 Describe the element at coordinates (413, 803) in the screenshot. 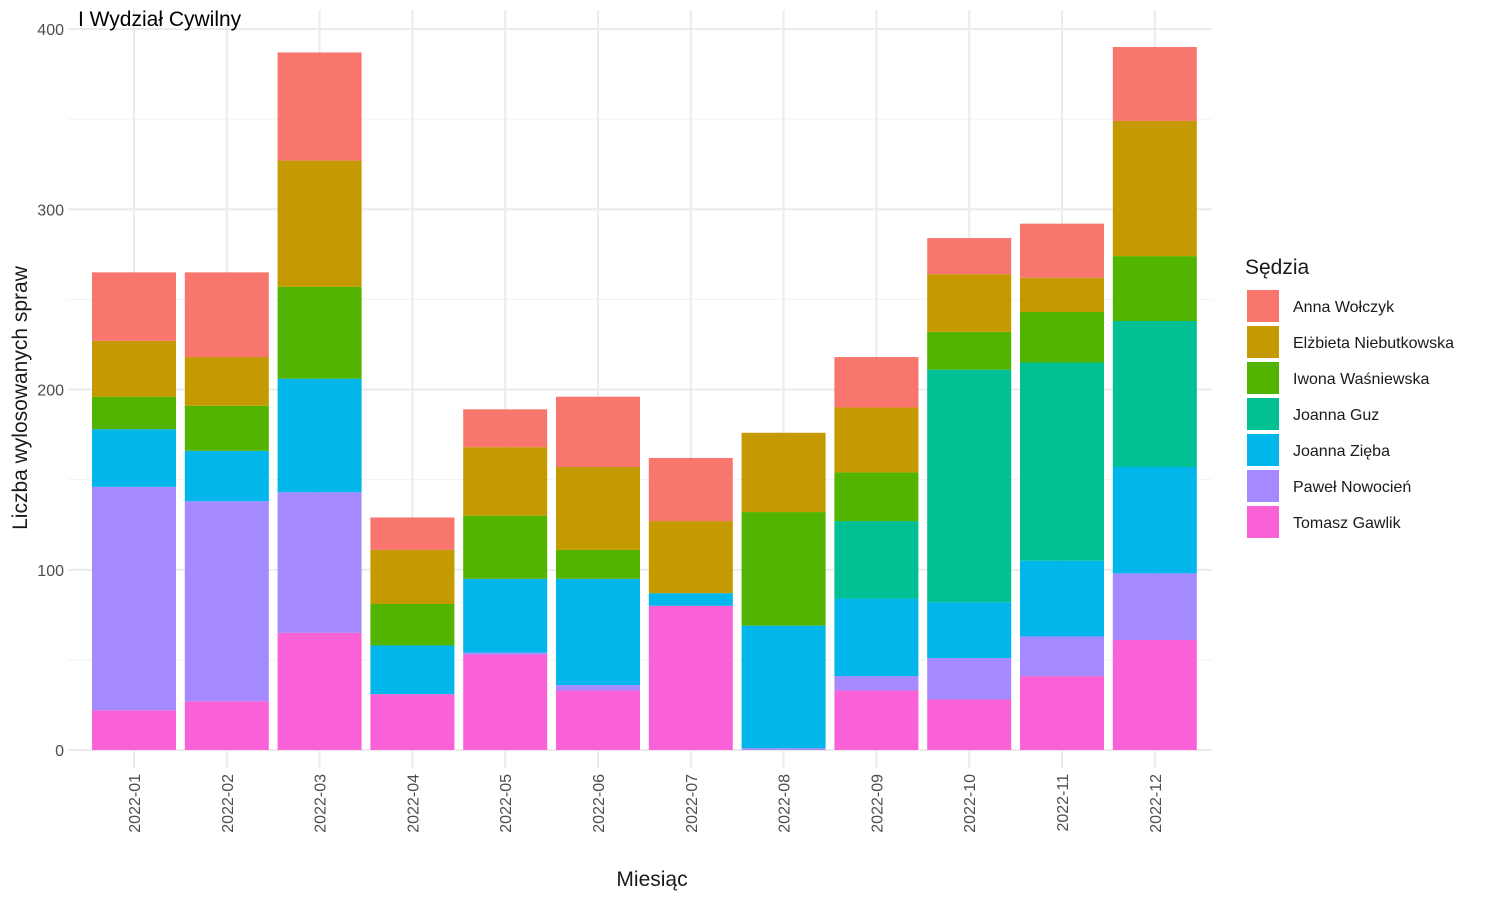

I see `x-tick-label: 2022-04` at that location.